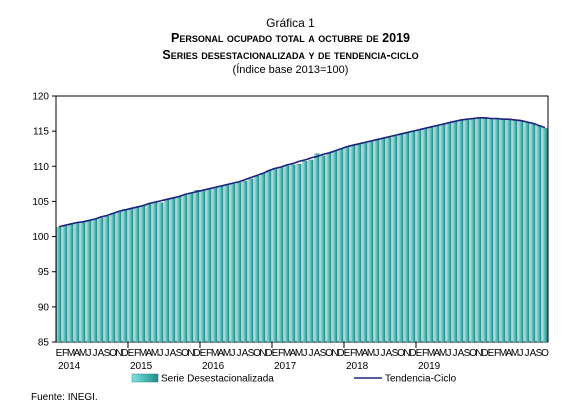 The height and width of the screenshot is (419, 581). Describe the element at coordinates (40, 202) in the screenshot. I see `y-tick-label: 105` at that location.